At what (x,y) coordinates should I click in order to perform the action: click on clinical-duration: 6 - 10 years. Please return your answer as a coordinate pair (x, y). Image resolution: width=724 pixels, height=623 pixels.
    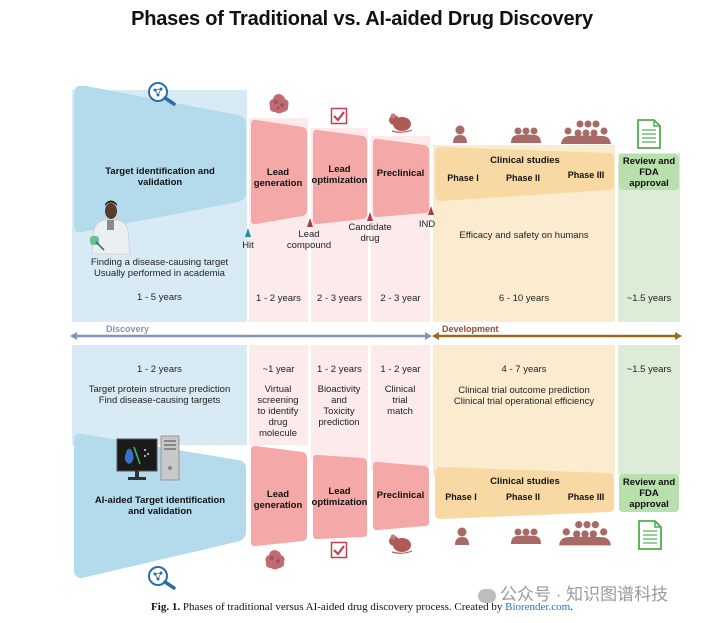
    Looking at the image, I should click on (524, 298).